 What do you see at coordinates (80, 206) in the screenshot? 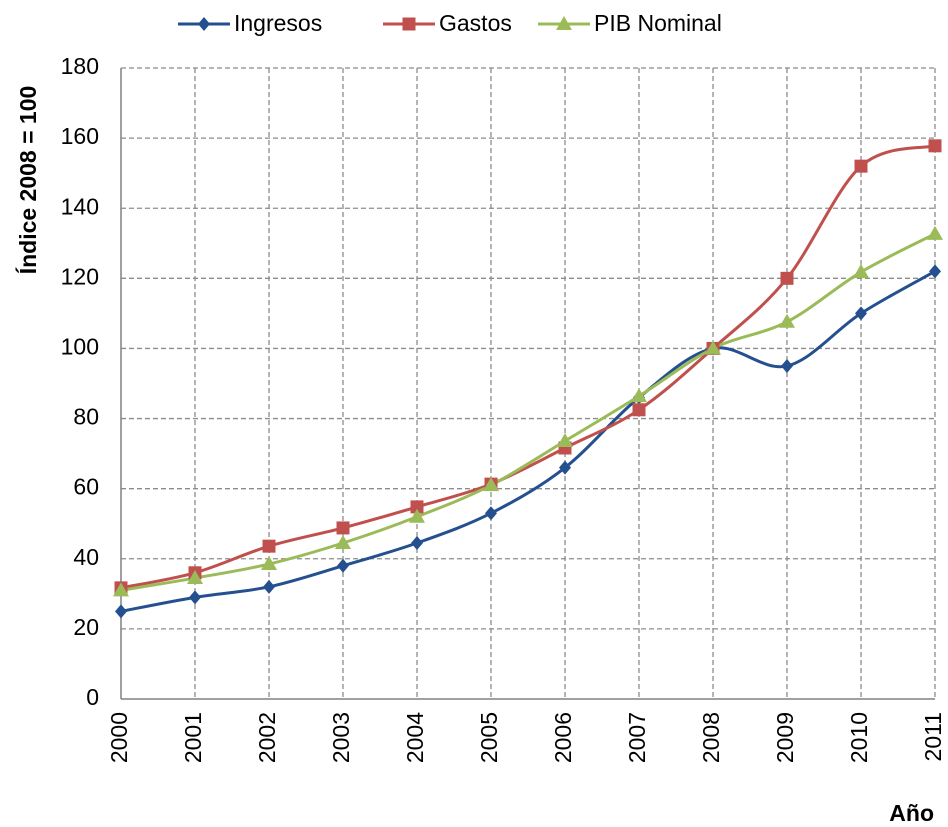
I see `y-tick-label: 140` at bounding box center [80, 206].